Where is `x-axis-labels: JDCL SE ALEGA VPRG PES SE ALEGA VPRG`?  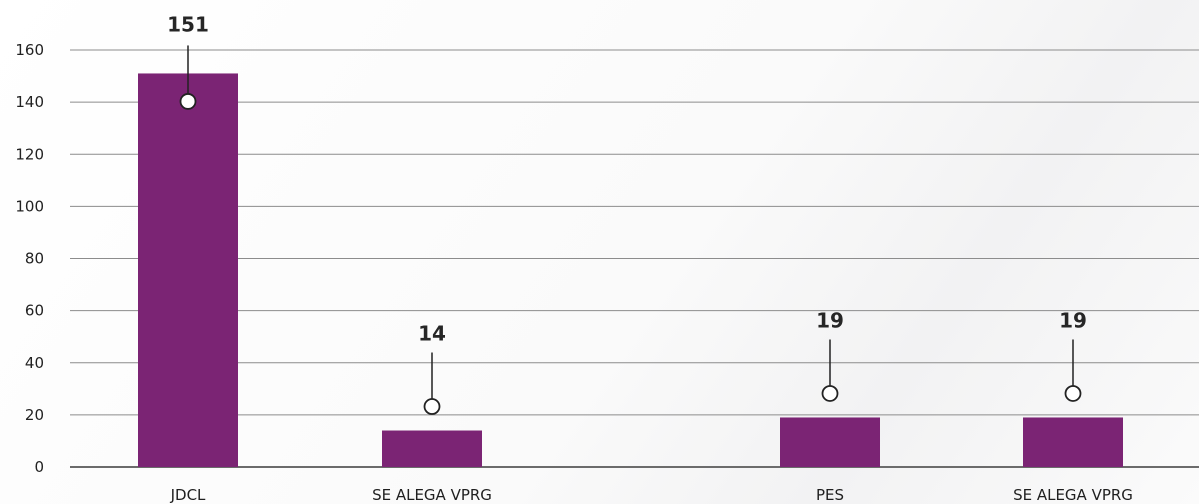 x-axis-labels: JDCL SE ALEGA VPRG PES SE ALEGA VPRG is located at coordinates (651, 495).